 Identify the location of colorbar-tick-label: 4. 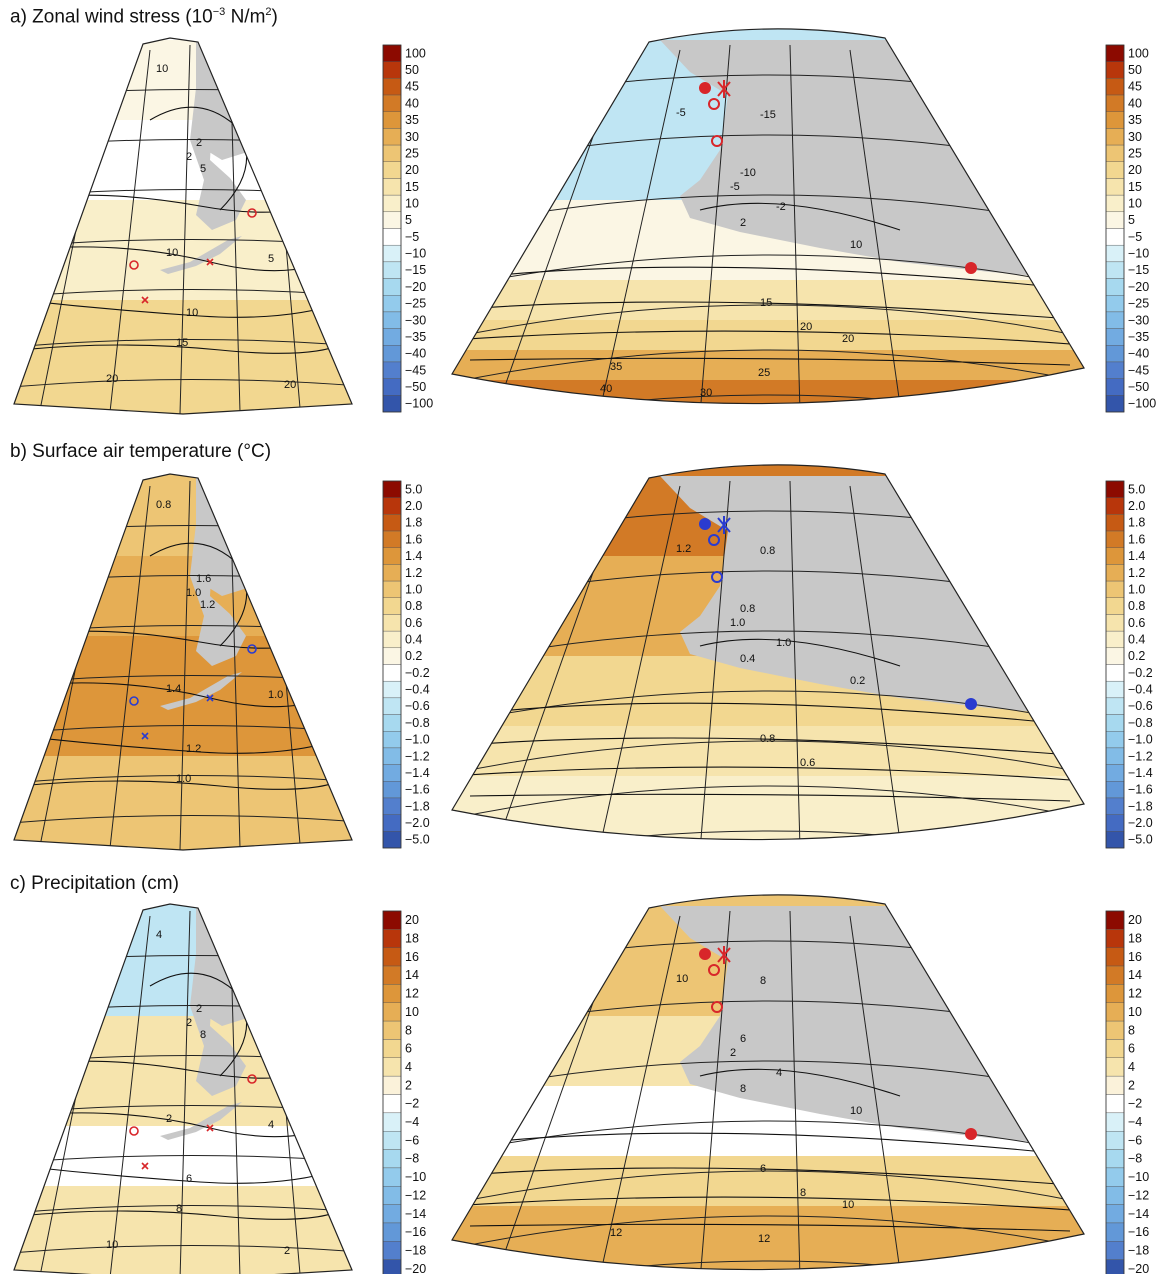
(408, 1067).